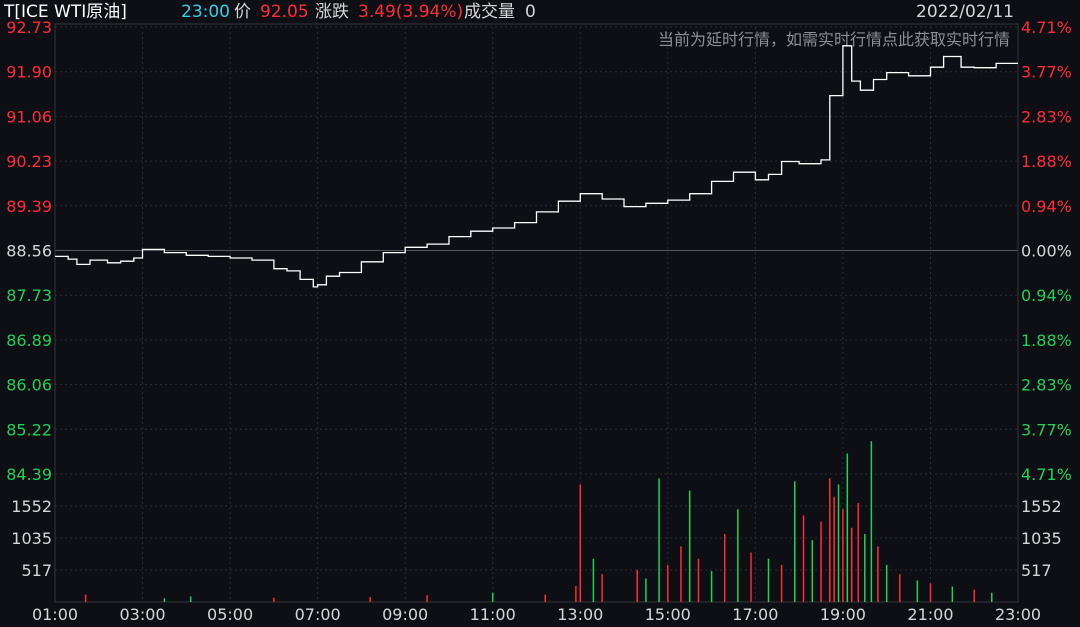  Describe the element at coordinates (580, 614) in the screenshot. I see `x-tick-label: 13:00` at that location.